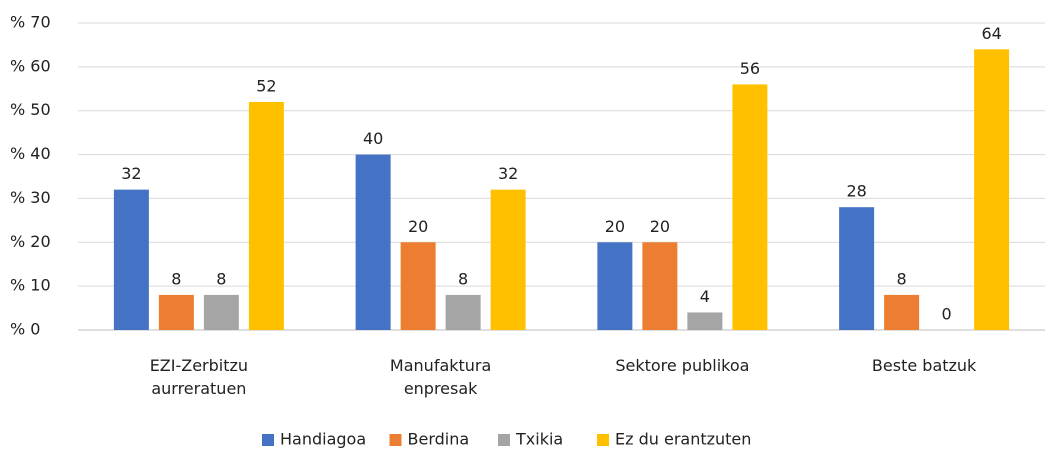 This screenshot has width=1053, height=454. I want to click on x-tick-label: Beste batzuk, so click(924, 365).